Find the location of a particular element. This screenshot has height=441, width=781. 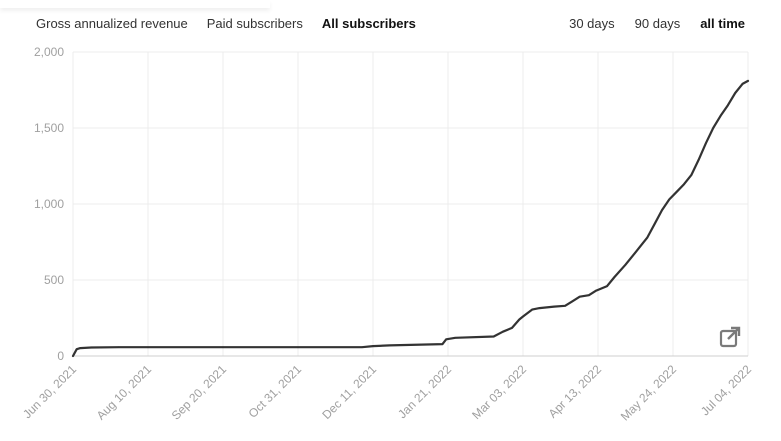

x-tick-label: May 24, 2022 is located at coordinates (649, 393).